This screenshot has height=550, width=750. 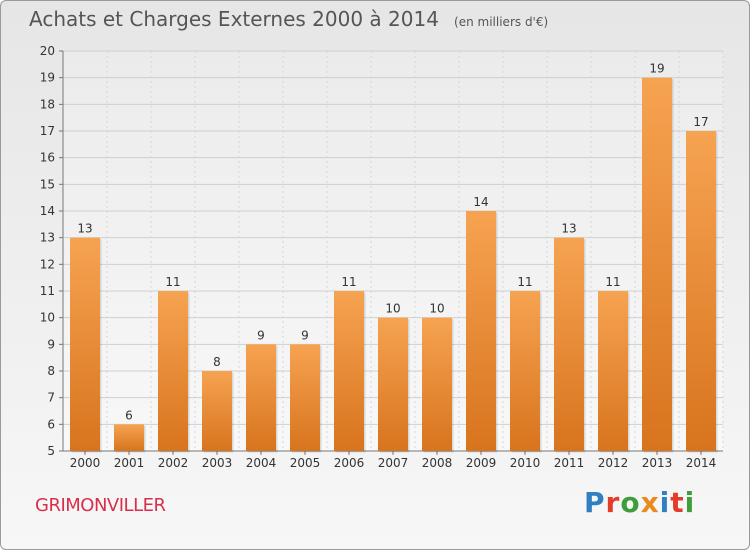 I want to click on x-tick-label: 2005, so click(x=305, y=463).